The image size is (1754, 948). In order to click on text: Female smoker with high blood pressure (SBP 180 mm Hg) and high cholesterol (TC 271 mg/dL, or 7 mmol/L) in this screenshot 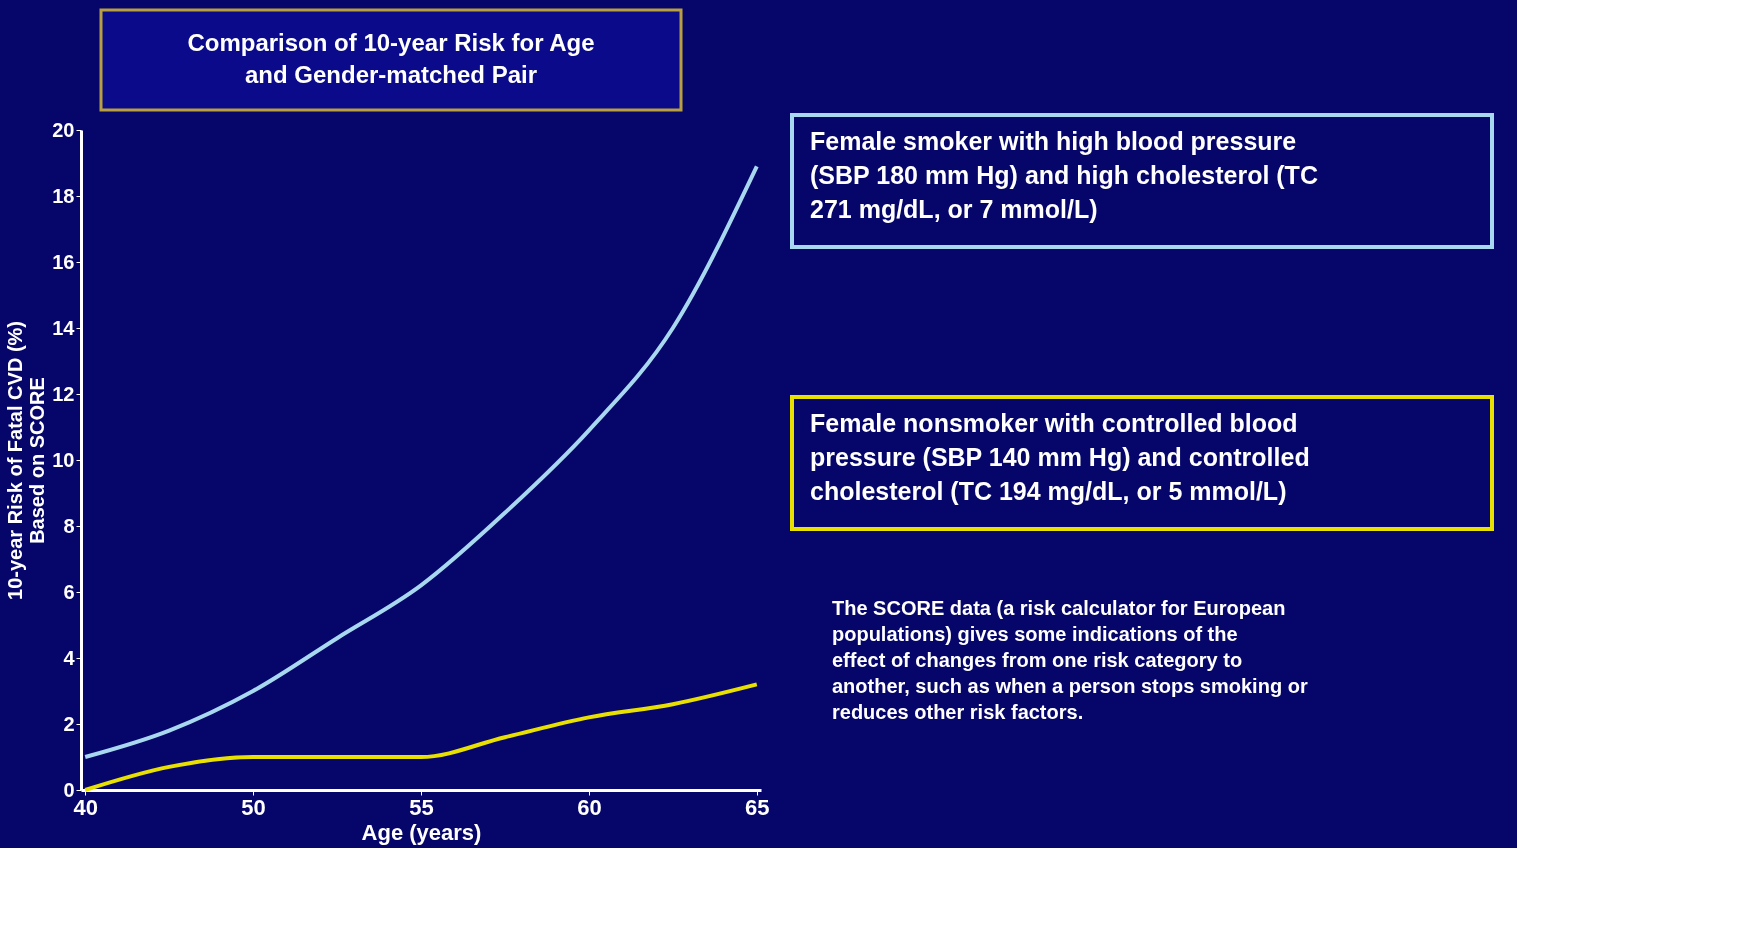, I will do `click(1064, 175)`.